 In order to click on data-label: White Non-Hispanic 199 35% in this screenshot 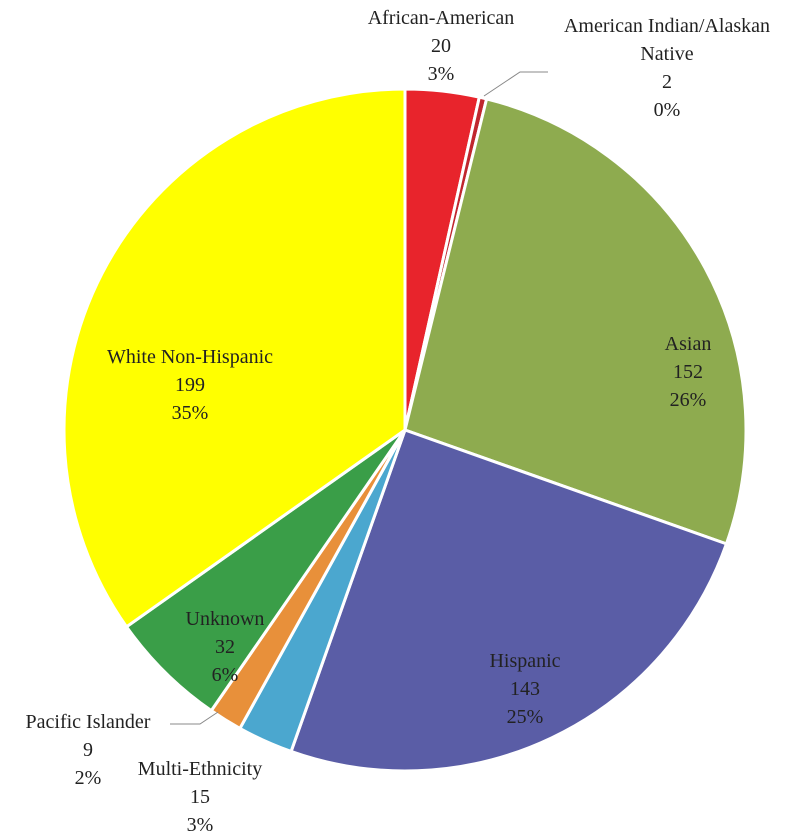, I will do `click(190, 385)`.